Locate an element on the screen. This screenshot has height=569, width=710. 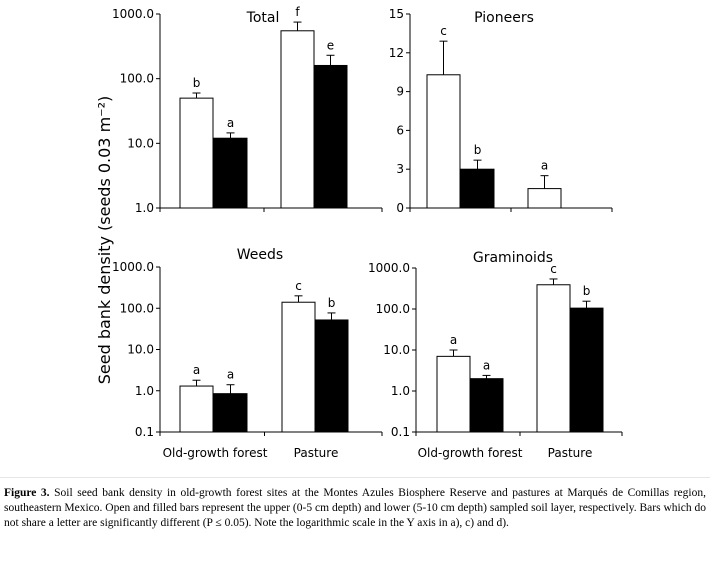
y-tick-label: 12 is located at coordinates (396, 53).